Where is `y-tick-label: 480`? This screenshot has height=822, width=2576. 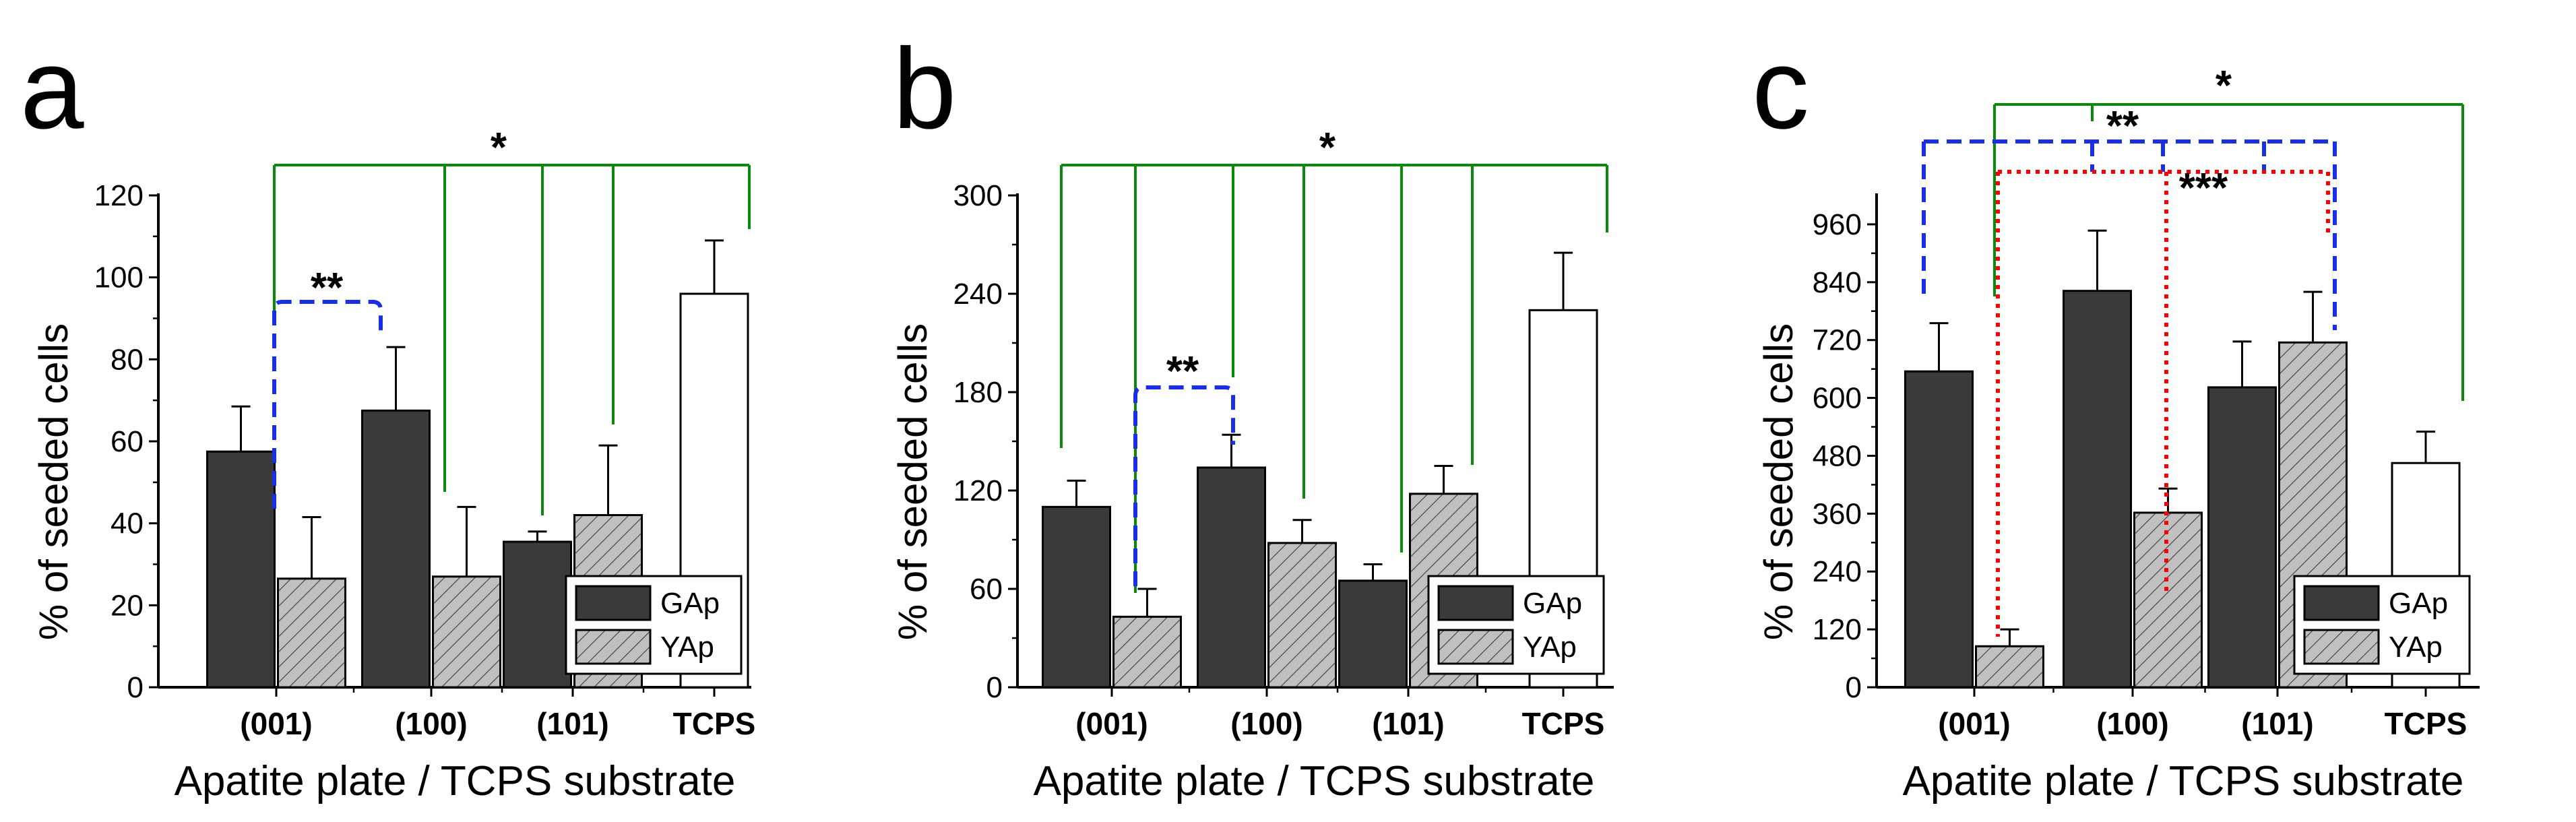 y-tick-label: 480 is located at coordinates (1837, 455).